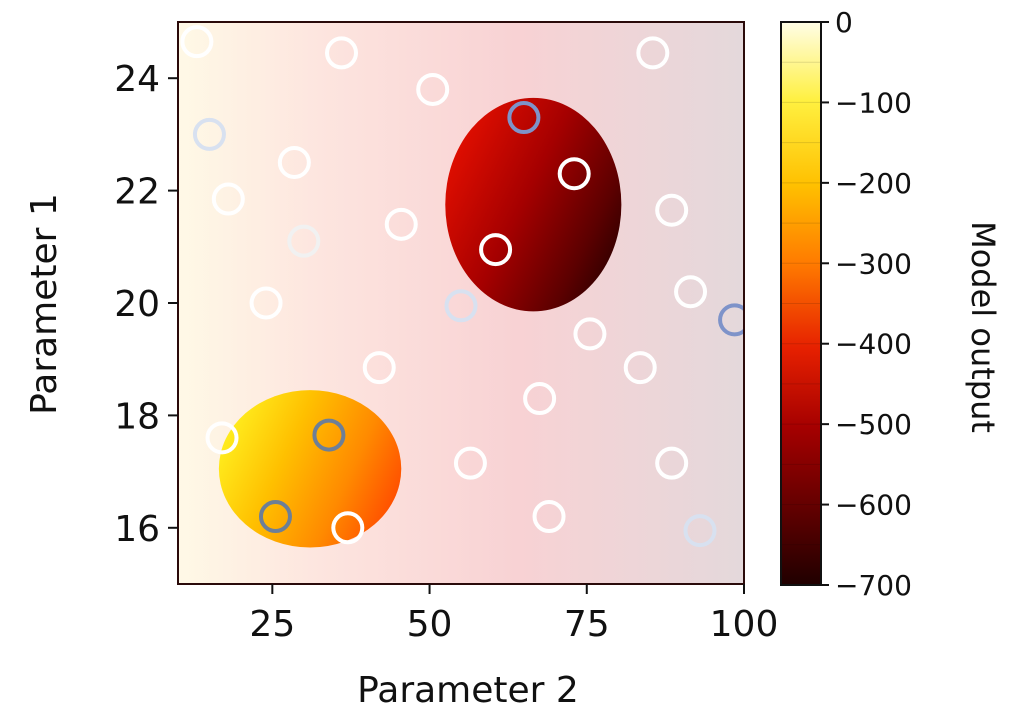 The image size is (1020, 717). I want to click on colorbar-tick-label: −300, so click(873, 263).